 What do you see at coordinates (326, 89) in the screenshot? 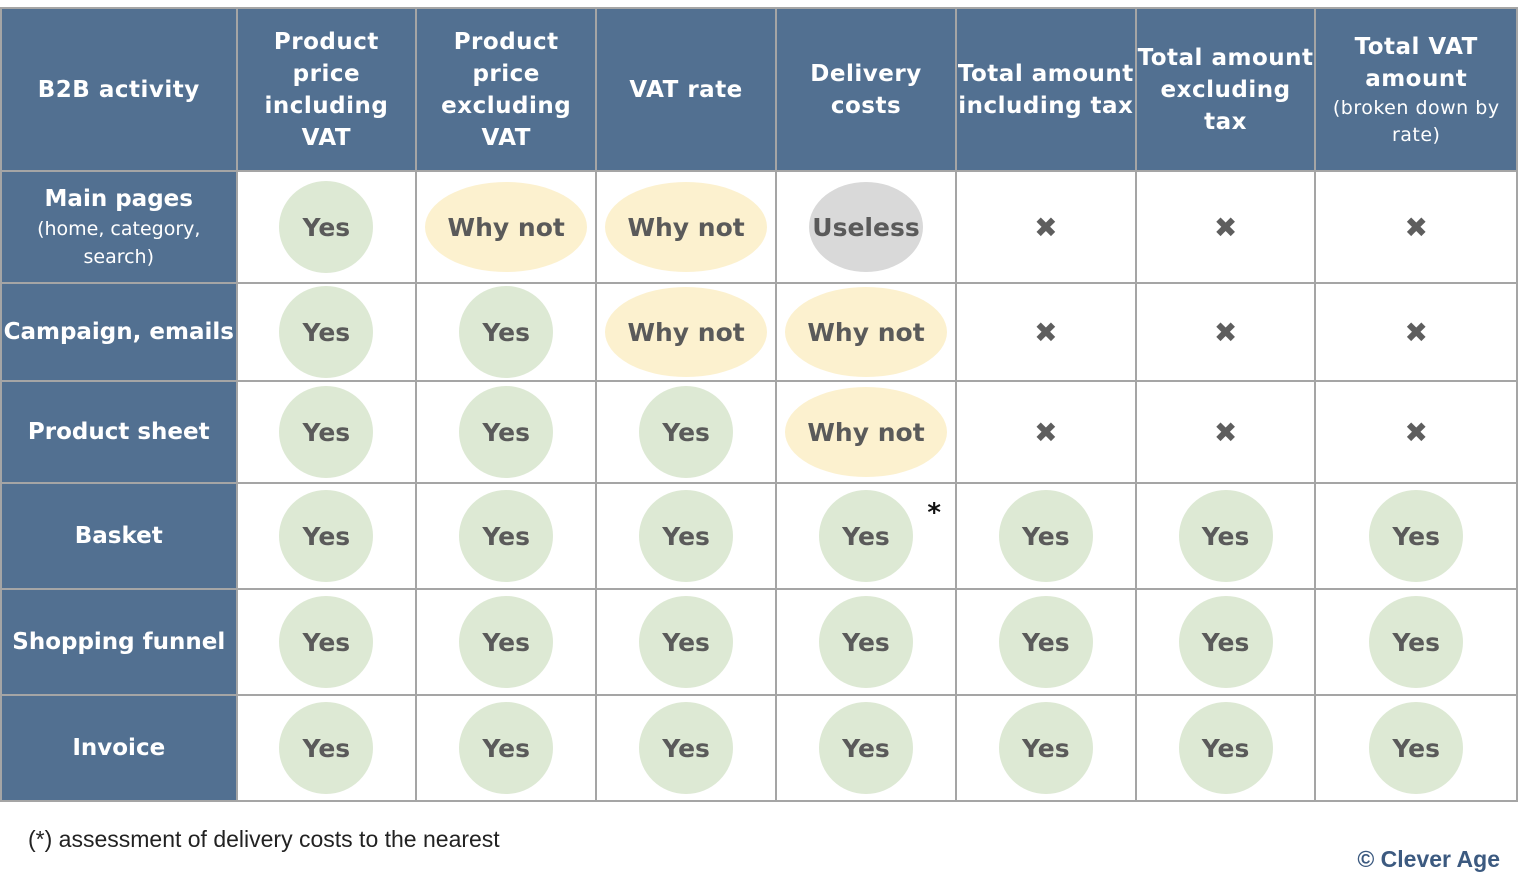
I see `column-header: Product price including VAT` at bounding box center [326, 89].